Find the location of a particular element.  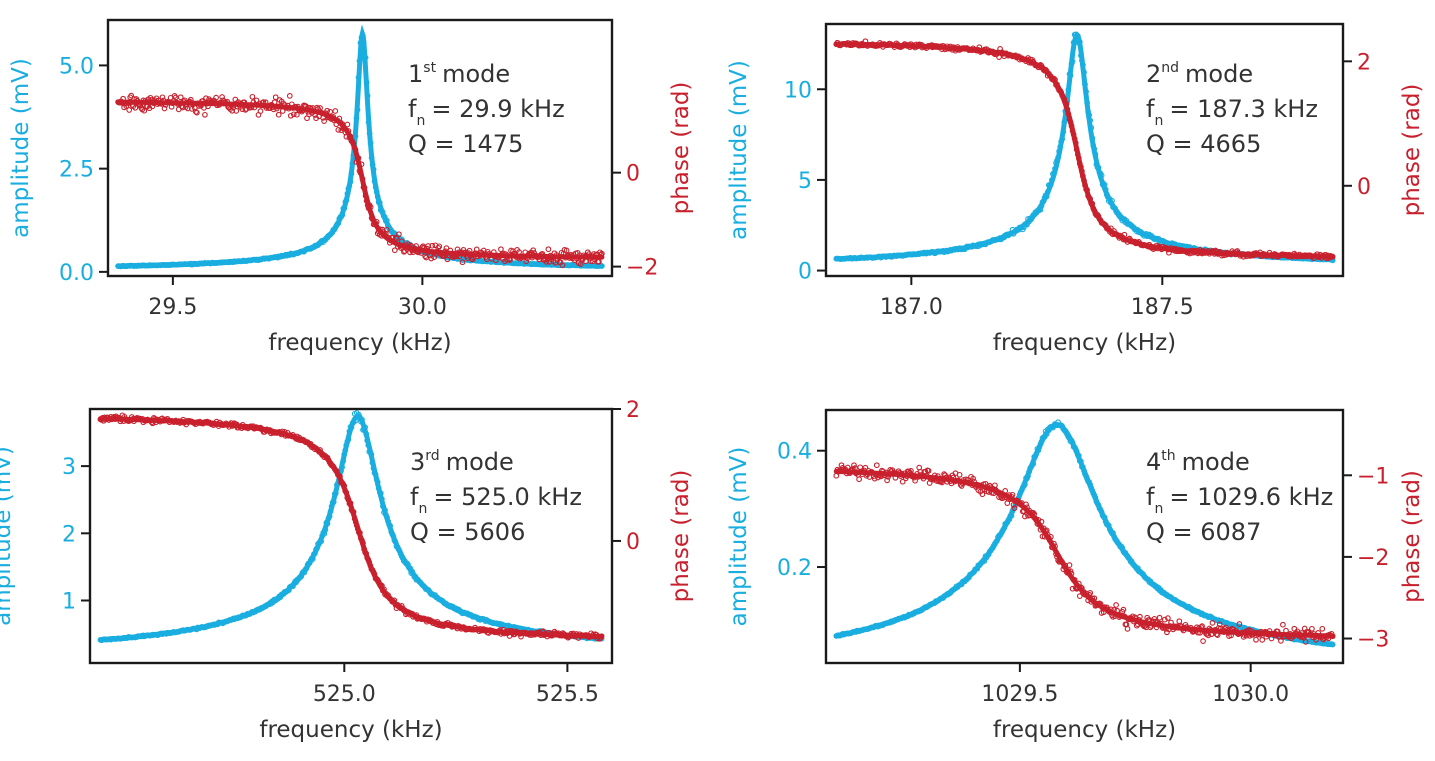

y-left-tick-label: 0.2 is located at coordinates (794, 568).